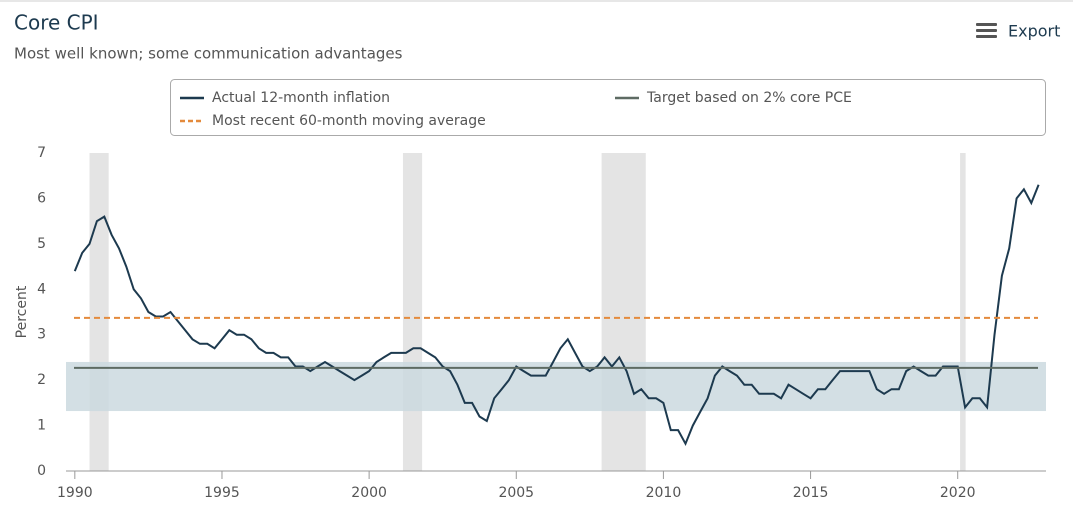 This screenshot has width=1073, height=523. What do you see at coordinates (556, 386) in the screenshot?
I see `target-band` at bounding box center [556, 386].